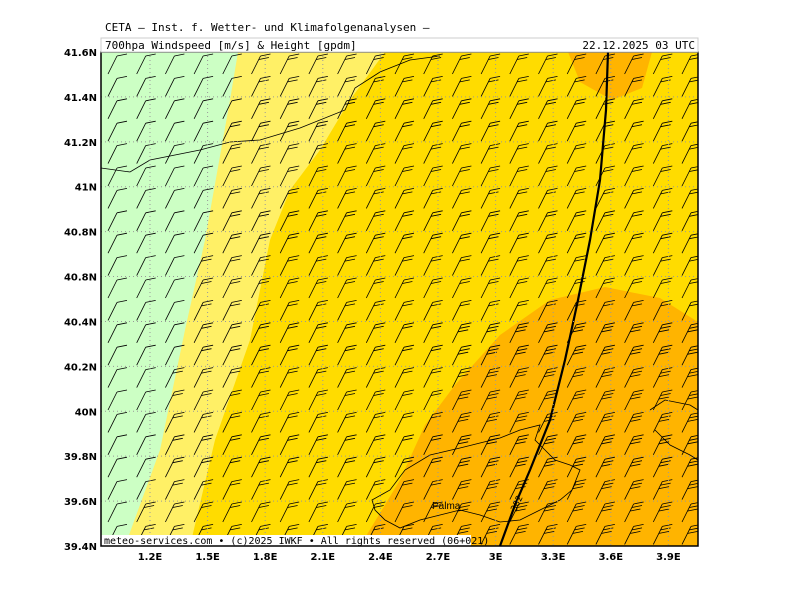  Describe the element at coordinates (80, 367) in the screenshot. I see `lat-label: 40.2N` at that location.